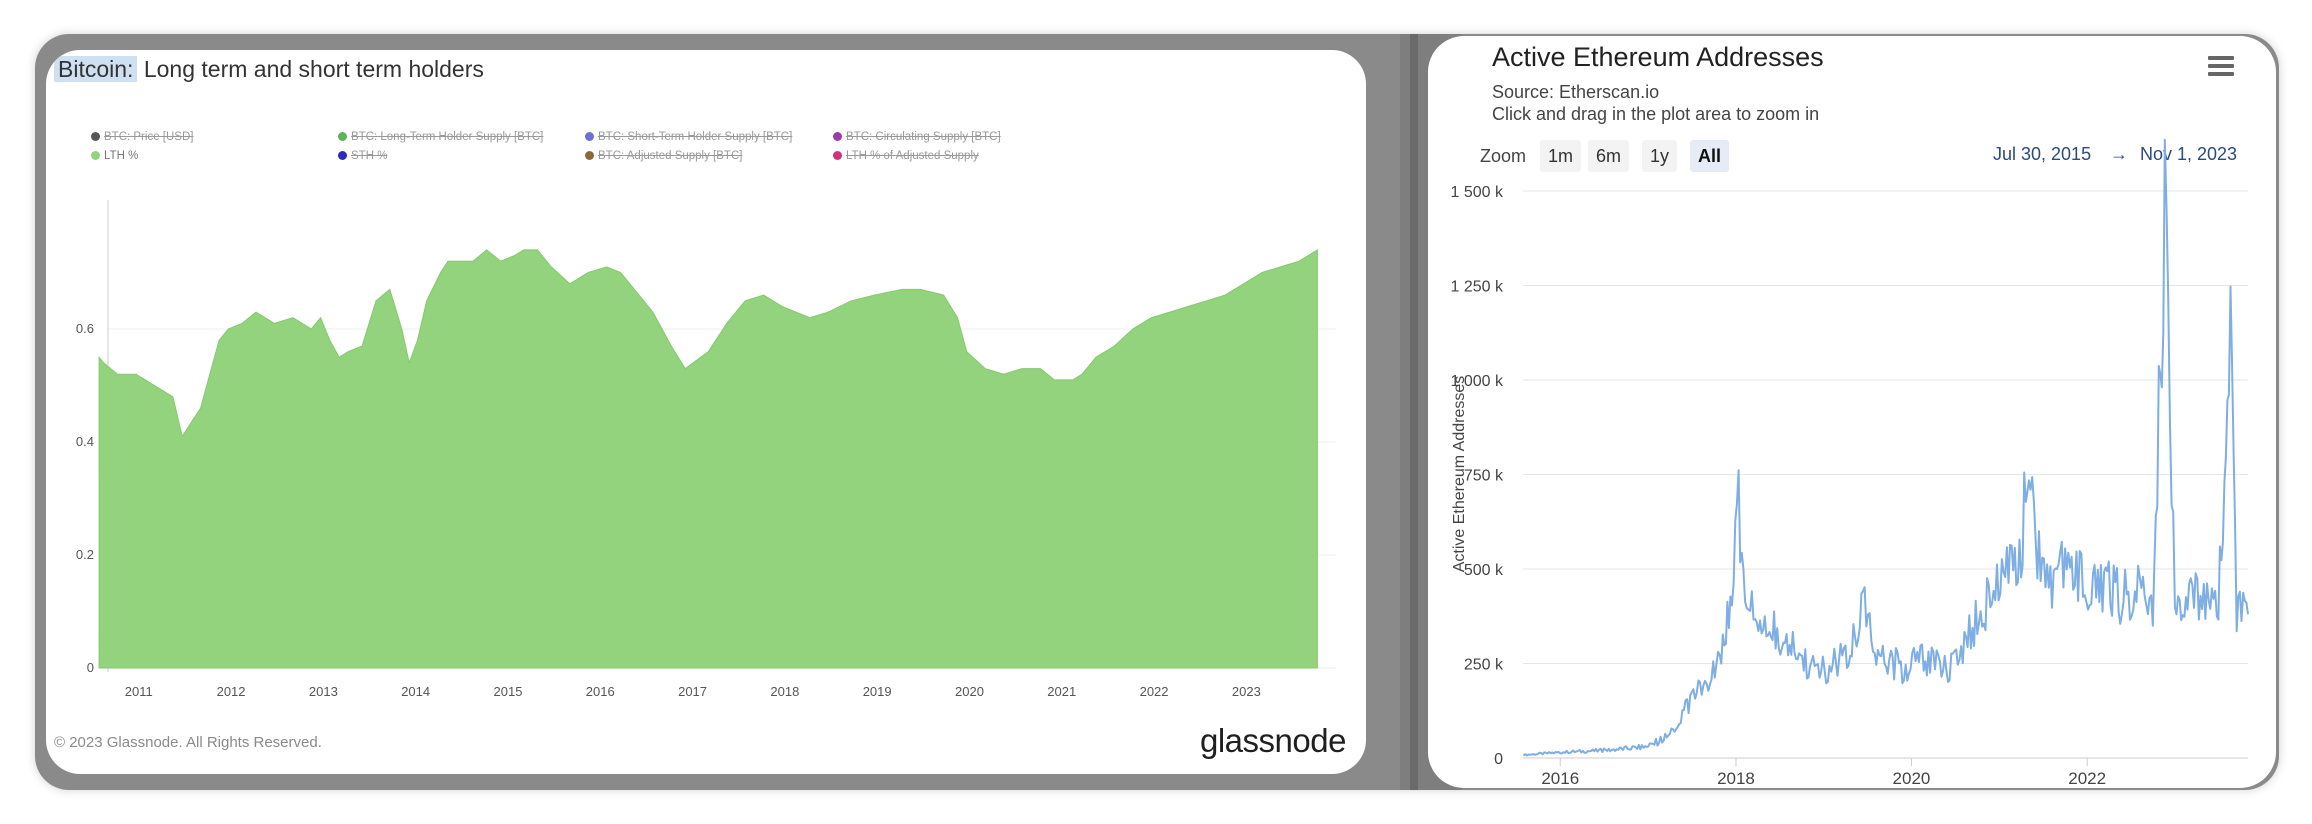 The width and height of the screenshot is (2312, 824). Describe the element at coordinates (447, 137) in the screenshot. I see `legend-label: BTC: Long-Term Holder Supply [BTC]` at that location.